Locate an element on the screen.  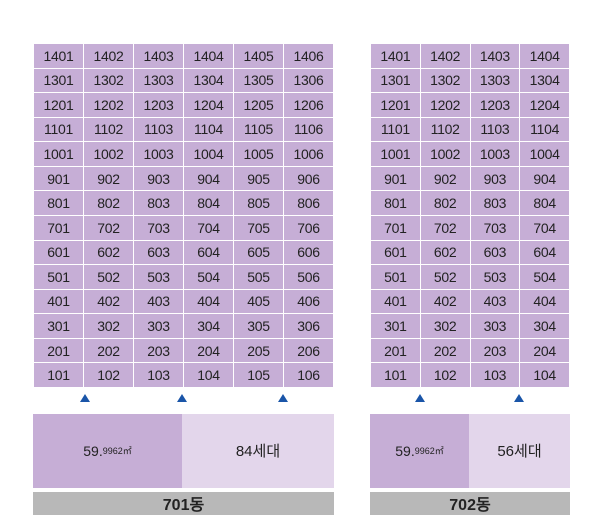
floor-row: 601 602 603 604 is located at coordinates (470, 252).